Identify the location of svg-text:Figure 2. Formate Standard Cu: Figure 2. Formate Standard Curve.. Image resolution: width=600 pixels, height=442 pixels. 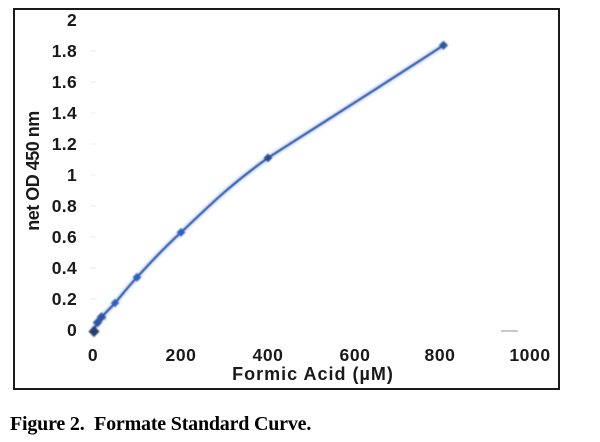
(160, 424).